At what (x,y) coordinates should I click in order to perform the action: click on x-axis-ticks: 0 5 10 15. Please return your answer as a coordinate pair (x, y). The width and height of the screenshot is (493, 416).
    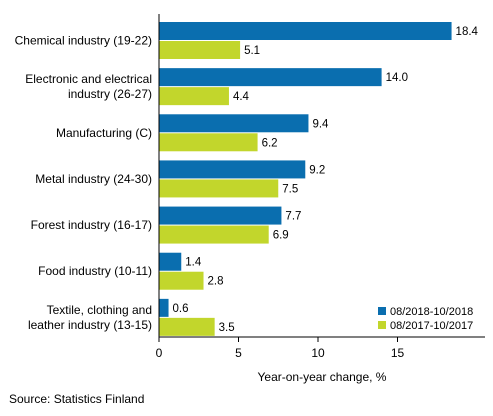
    Looking at the image, I should click on (280, 348).